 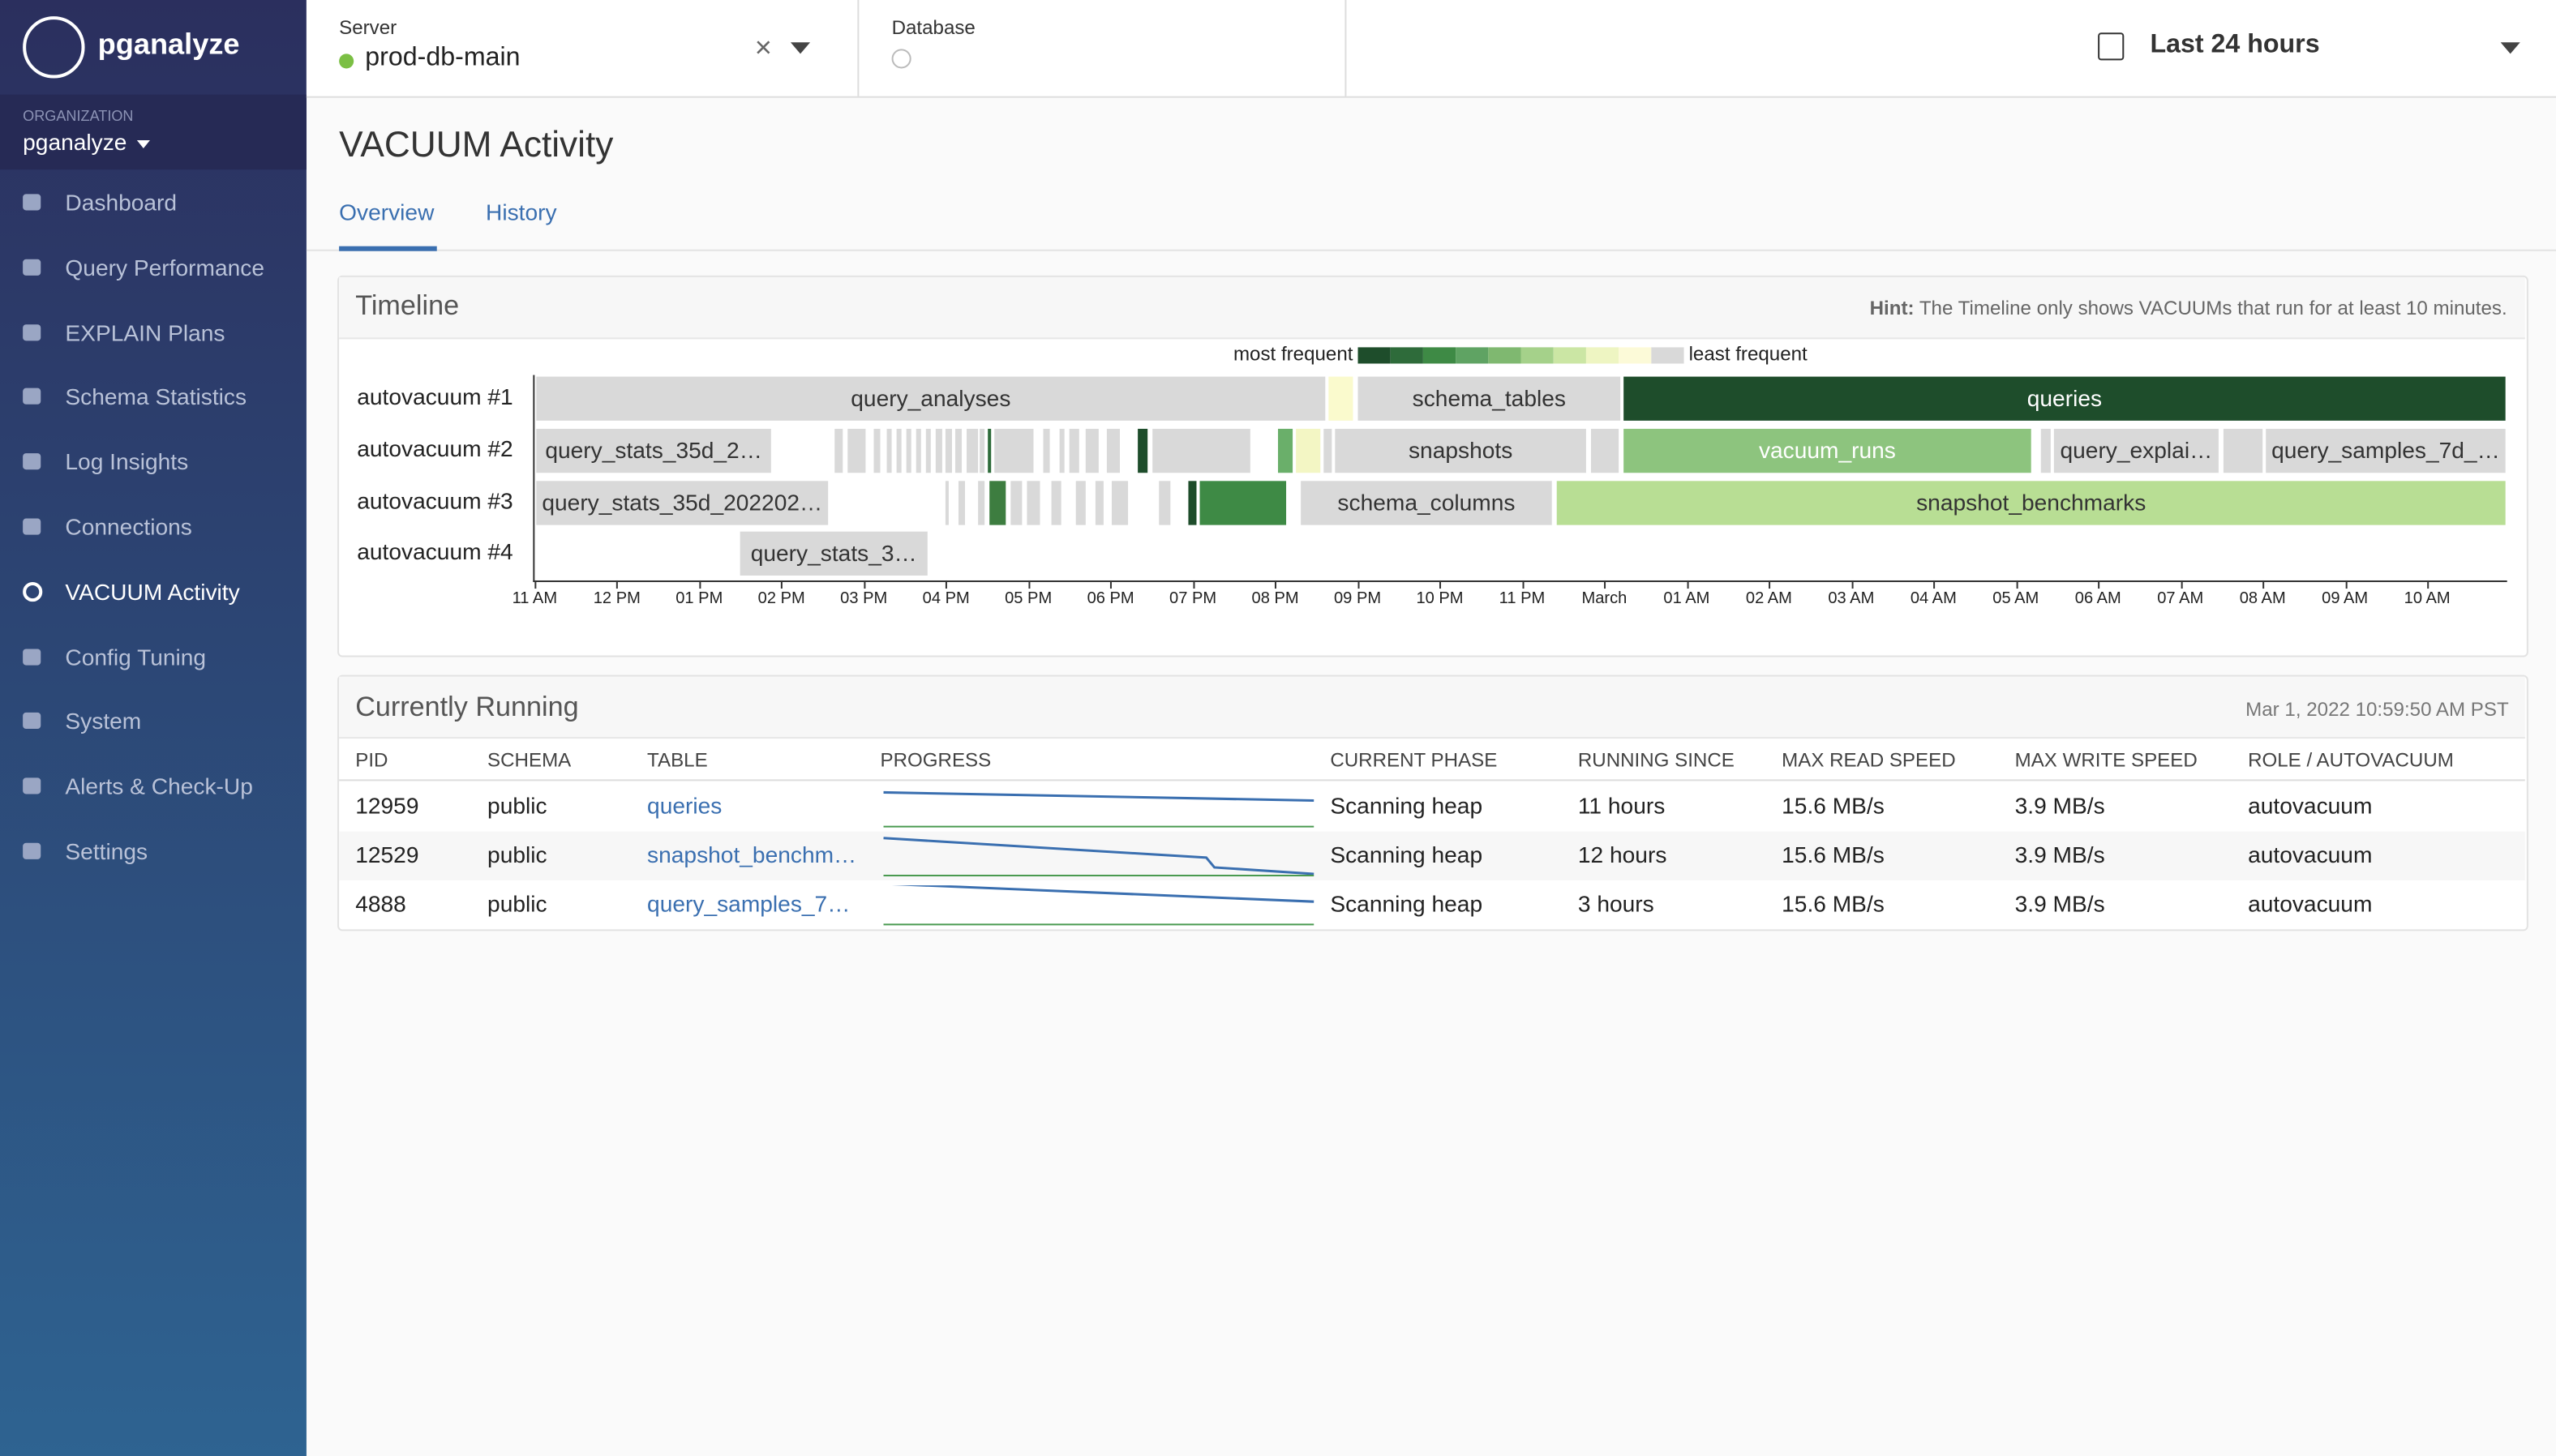 What do you see at coordinates (901, 59) in the screenshot?
I see `database-none` at bounding box center [901, 59].